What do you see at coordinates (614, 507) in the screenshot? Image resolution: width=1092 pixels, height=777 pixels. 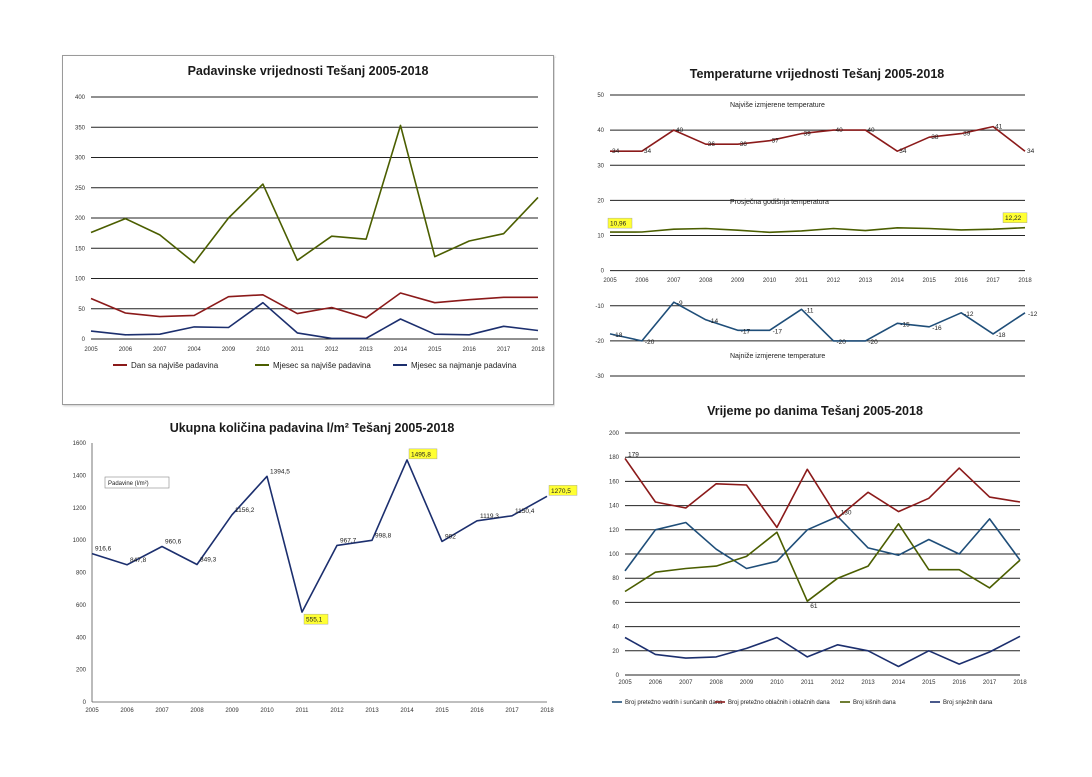 I see `y-tick-label: 140` at bounding box center [614, 507].